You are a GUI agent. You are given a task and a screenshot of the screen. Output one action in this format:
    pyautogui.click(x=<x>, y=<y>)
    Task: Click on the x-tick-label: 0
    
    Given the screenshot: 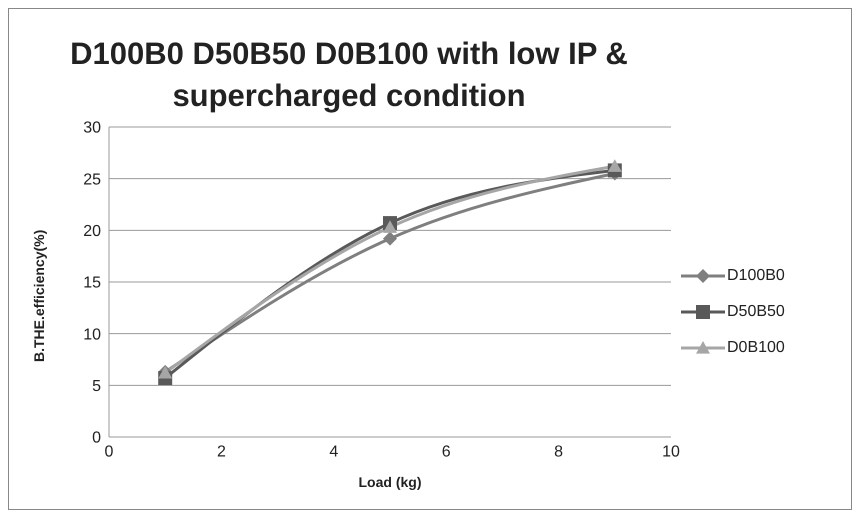 What is the action you would take?
    pyautogui.click(x=109, y=451)
    